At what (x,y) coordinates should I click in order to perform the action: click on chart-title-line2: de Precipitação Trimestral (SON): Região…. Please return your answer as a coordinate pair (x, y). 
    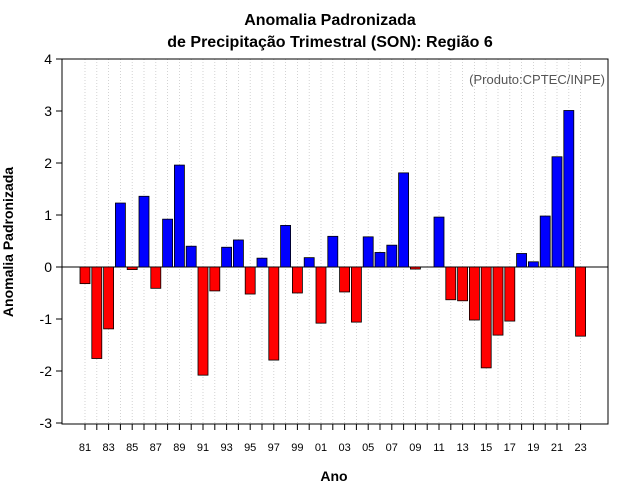
    Looking at the image, I should click on (330, 42).